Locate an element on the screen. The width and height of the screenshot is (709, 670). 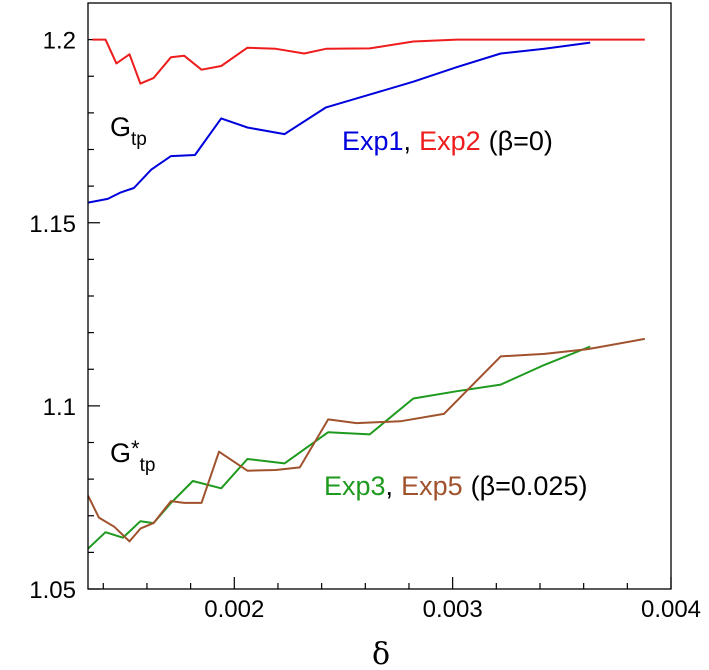
y-tick-label: 1.2 is located at coordinates (59, 41).